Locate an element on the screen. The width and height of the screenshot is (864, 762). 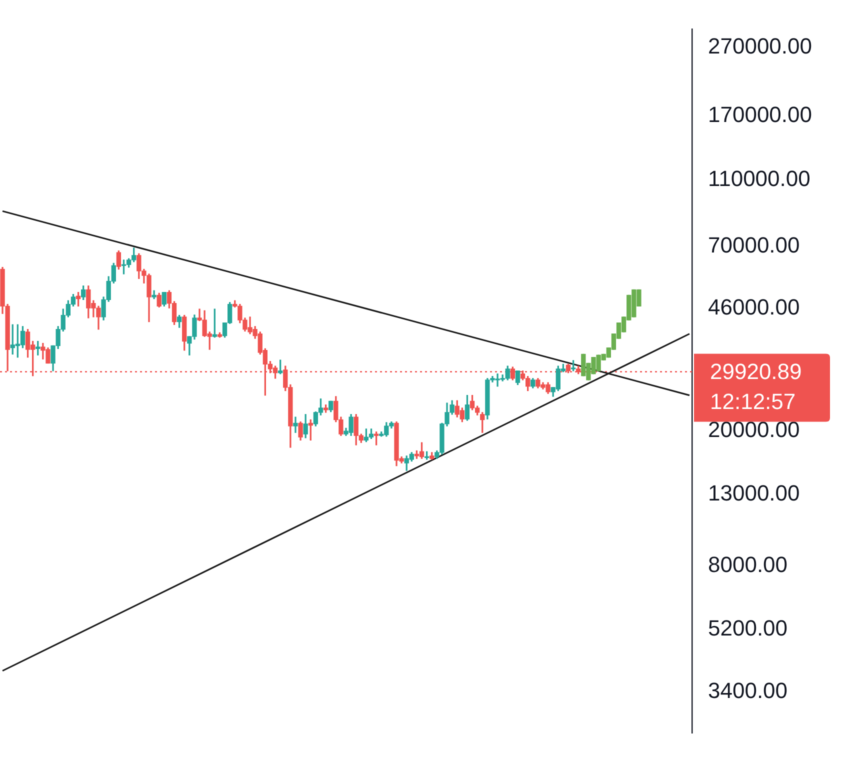
y-tick-label: 3400.00 is located at coordinates (748, 691).